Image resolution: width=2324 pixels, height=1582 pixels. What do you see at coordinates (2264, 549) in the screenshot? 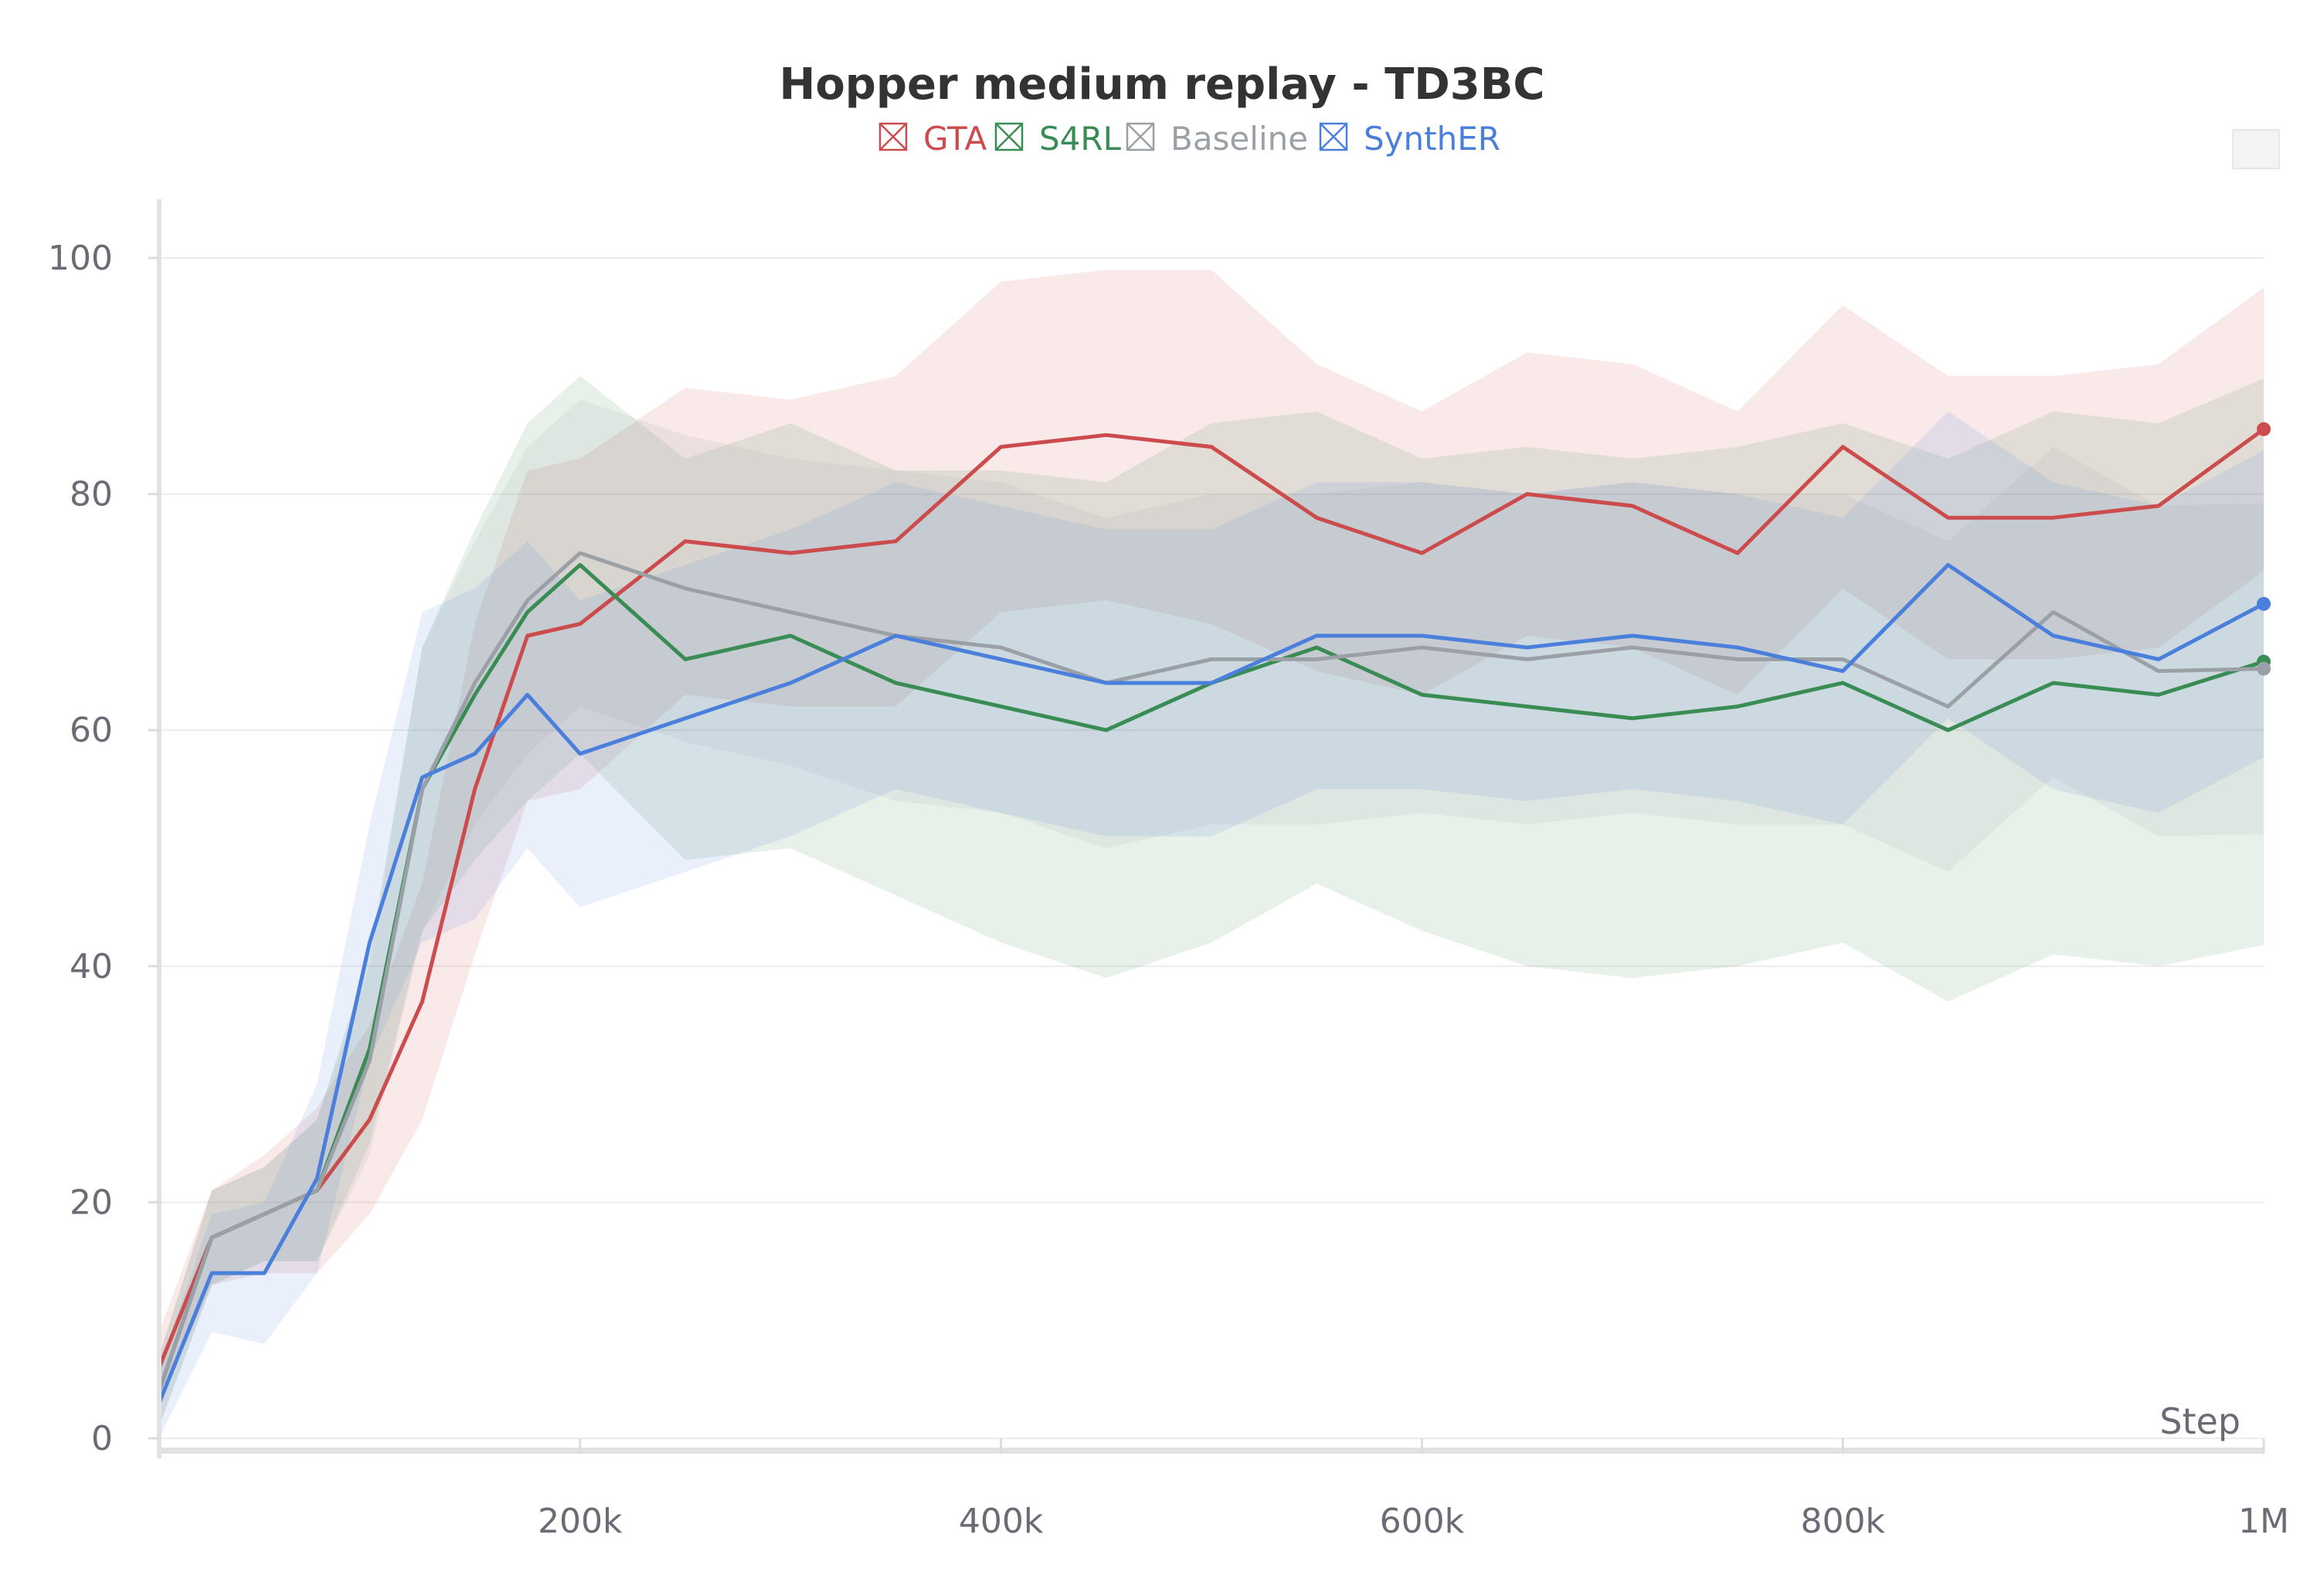
I see `series-endpoints` at bounding box center [2264, 549].